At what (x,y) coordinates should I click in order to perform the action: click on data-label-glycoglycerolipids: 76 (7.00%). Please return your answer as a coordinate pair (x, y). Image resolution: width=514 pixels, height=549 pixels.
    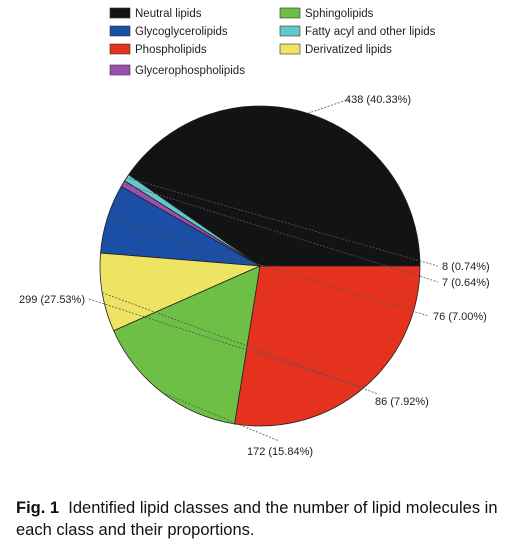
    Looking at the image, I should click on (297, 270).